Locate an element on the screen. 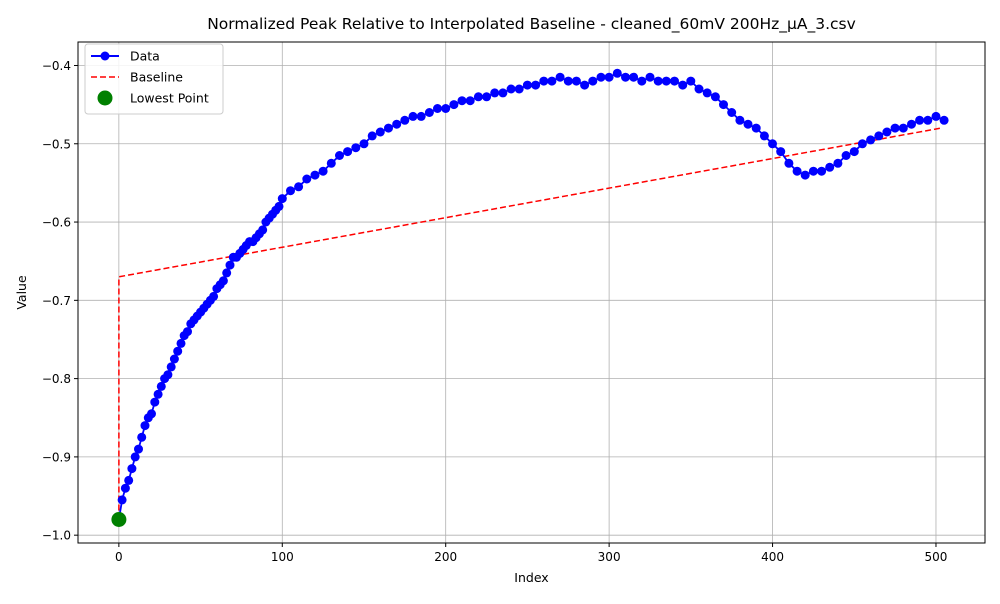  lowest-point-marker is located at coordinates (119, 519).